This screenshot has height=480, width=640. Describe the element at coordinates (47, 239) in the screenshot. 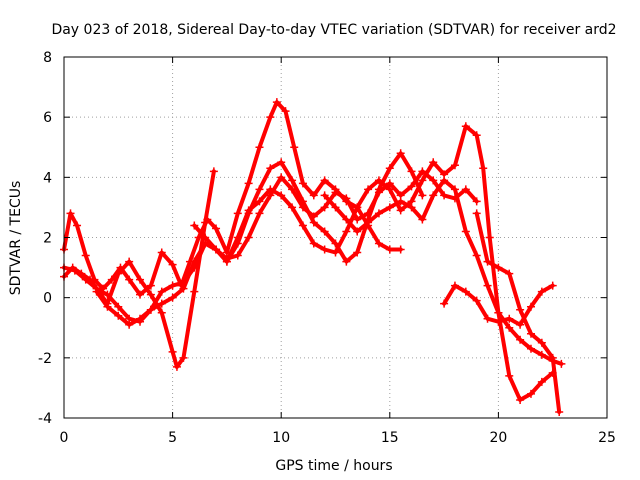

I see `y-tick-label: 2` at that location.